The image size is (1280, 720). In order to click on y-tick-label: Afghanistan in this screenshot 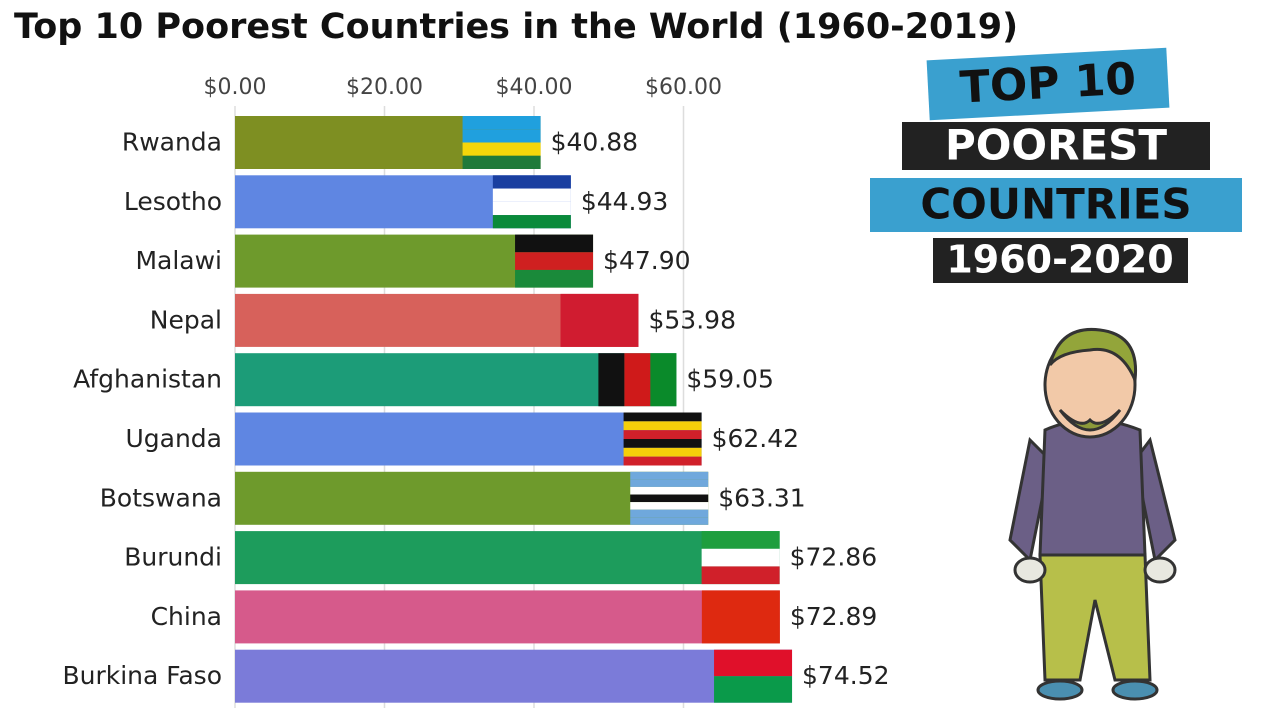, I will do `click(147, 379)`.